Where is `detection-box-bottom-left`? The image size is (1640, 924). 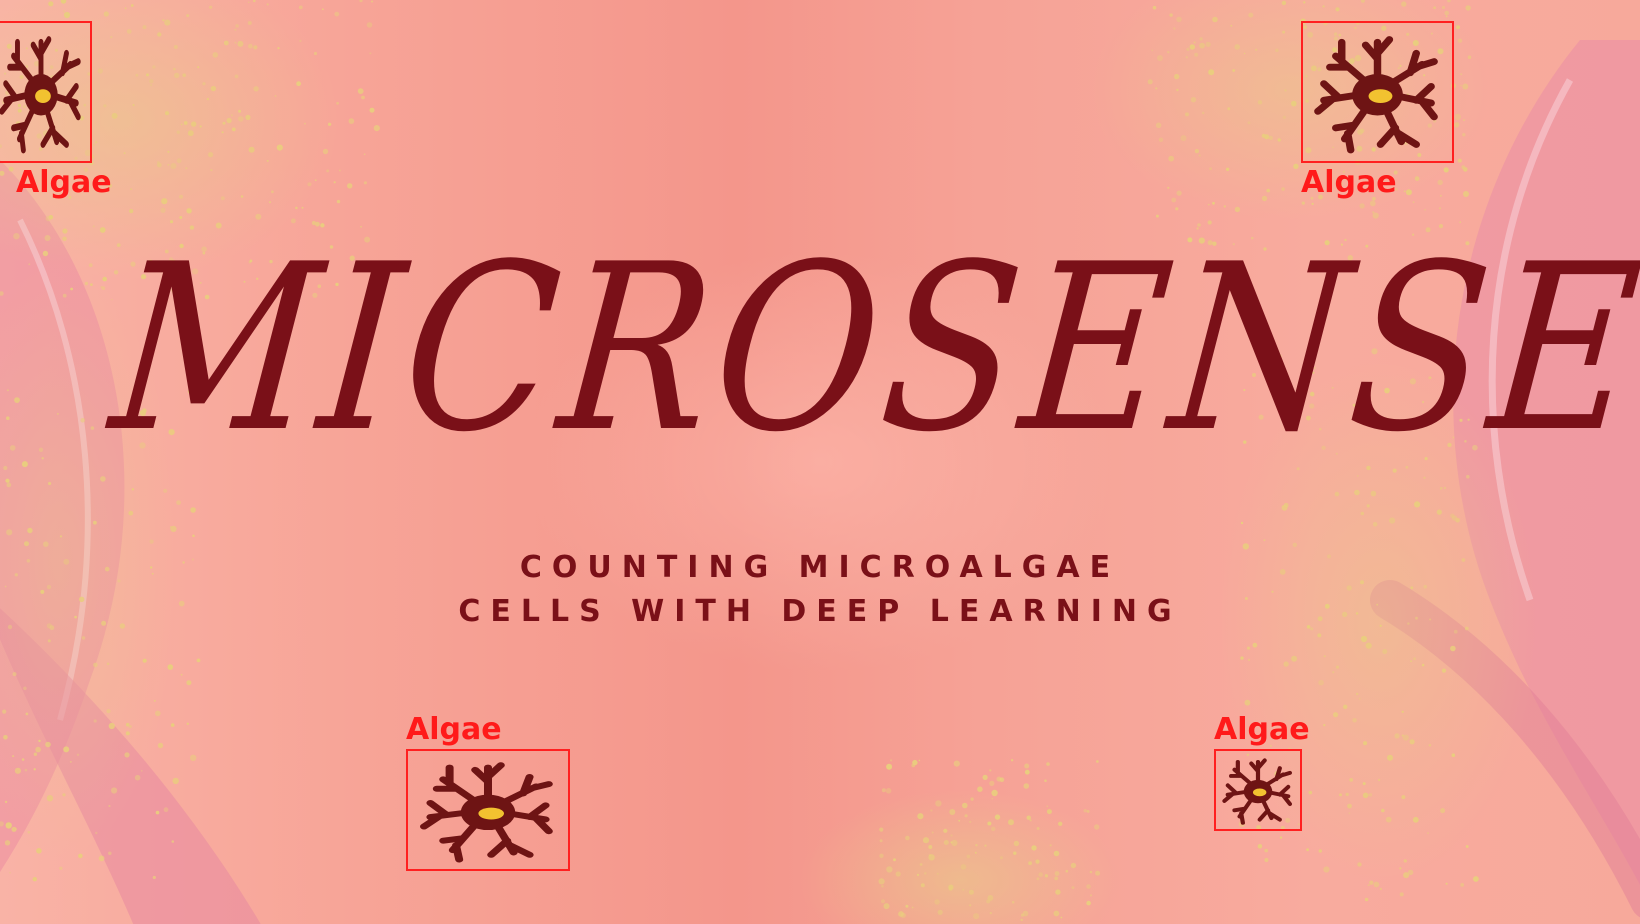 detection-box-bottom-left is located at coordinates (488, 810).